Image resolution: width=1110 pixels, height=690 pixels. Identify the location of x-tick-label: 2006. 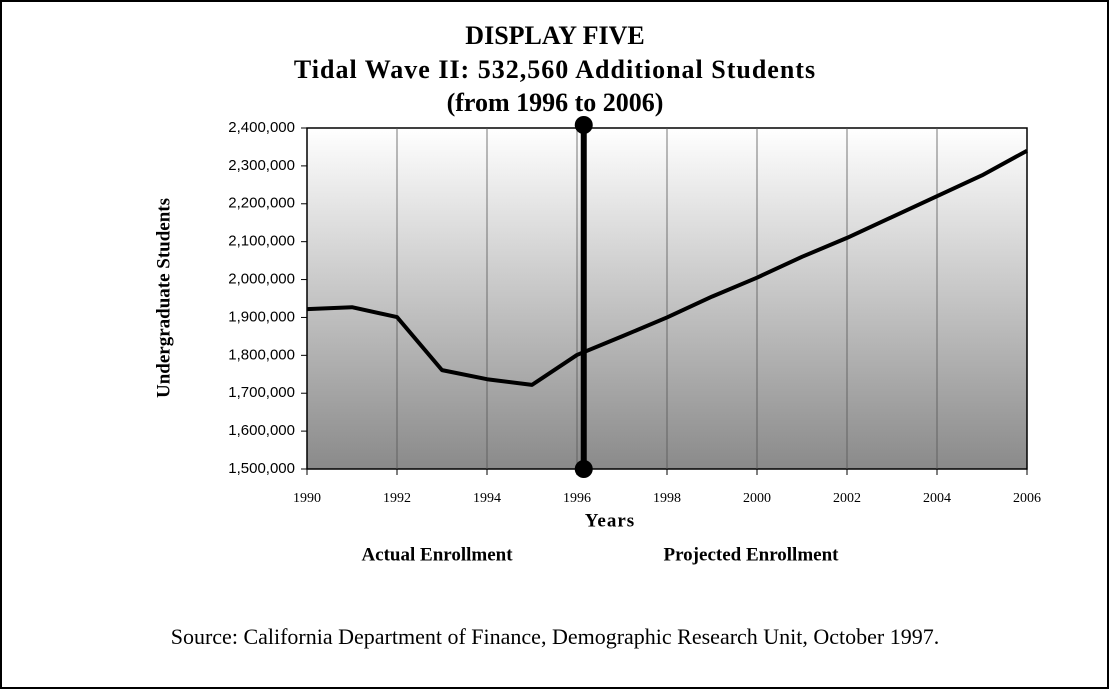
(1027, 498).